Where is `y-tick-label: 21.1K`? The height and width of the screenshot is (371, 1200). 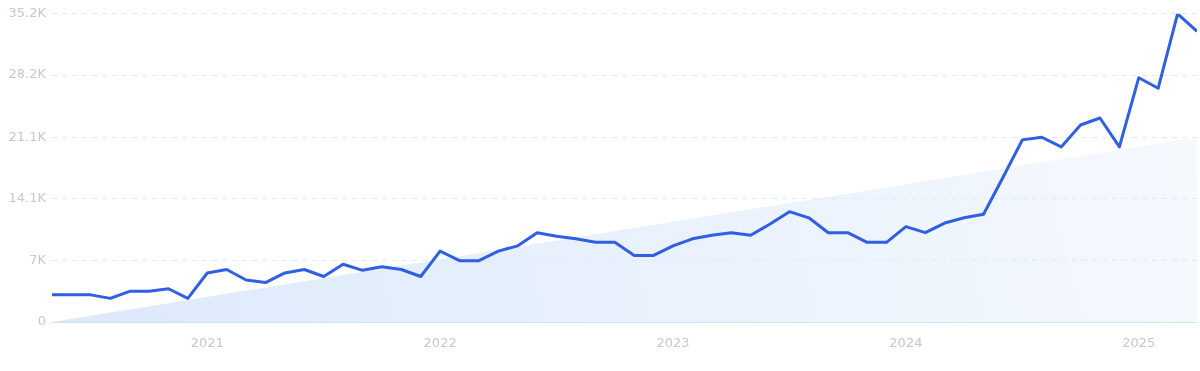
y-tick-label: 21.1K is located at coordinates (27, 136).